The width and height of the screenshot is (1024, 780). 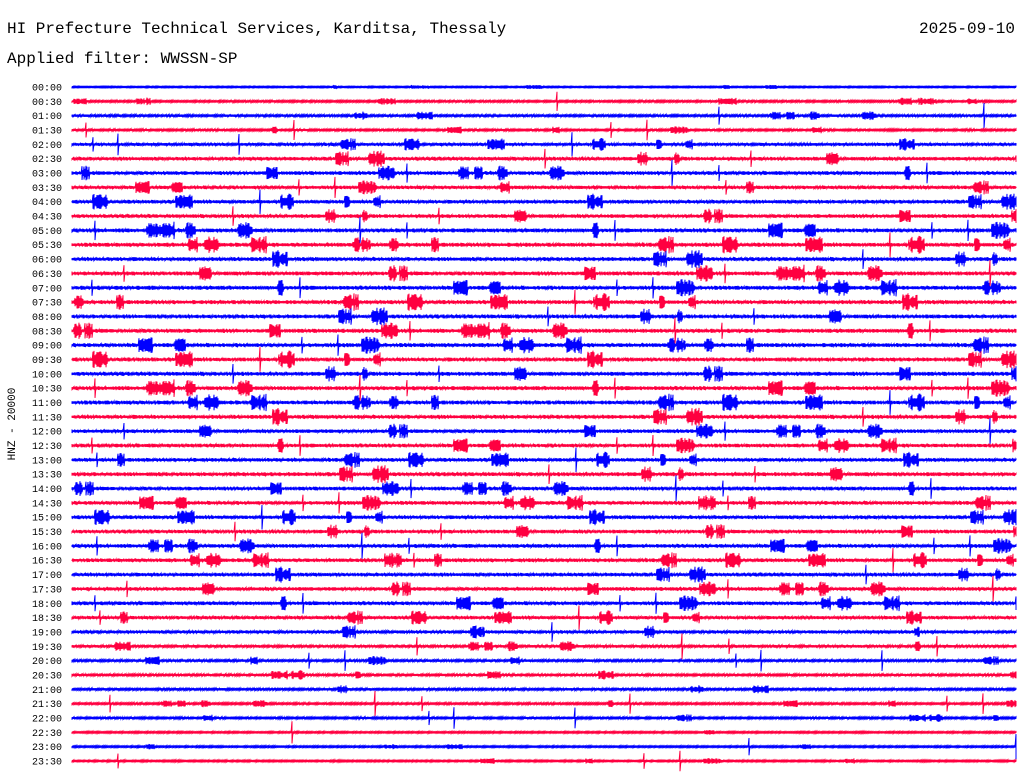 I want to click on row-time-label: 18:30, so click(x=47, y=619).